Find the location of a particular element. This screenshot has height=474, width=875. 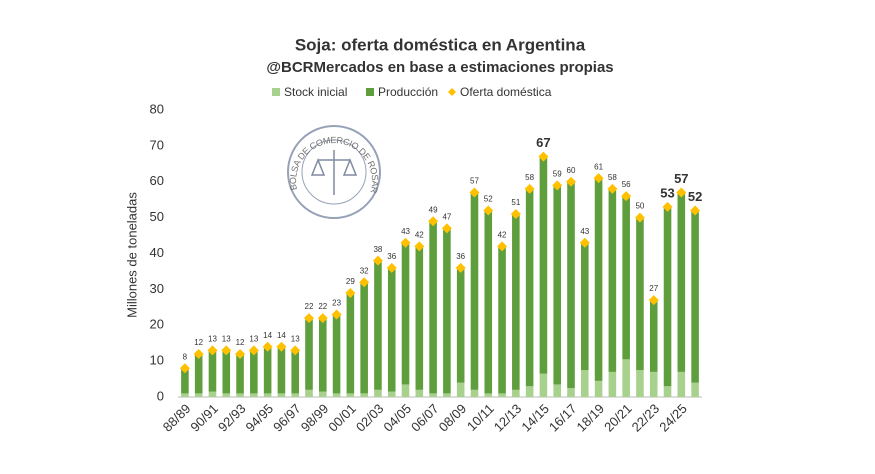

value-label: 43 is located at coordinates (584, 231).